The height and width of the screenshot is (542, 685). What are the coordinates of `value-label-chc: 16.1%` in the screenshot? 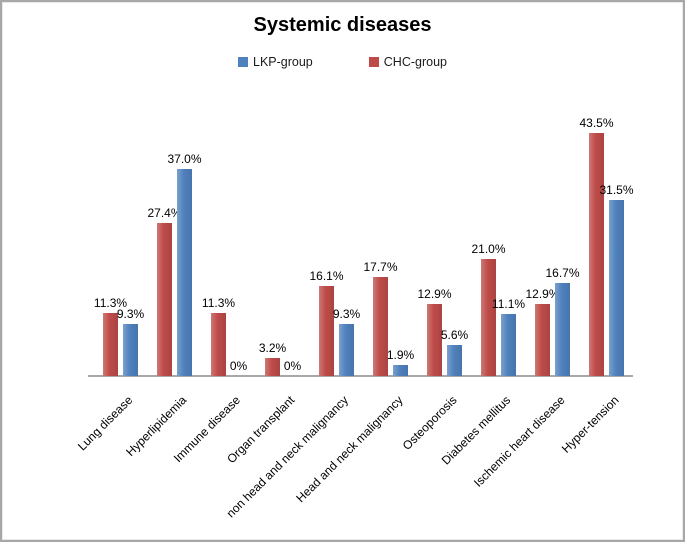 It's located at (326, 276).